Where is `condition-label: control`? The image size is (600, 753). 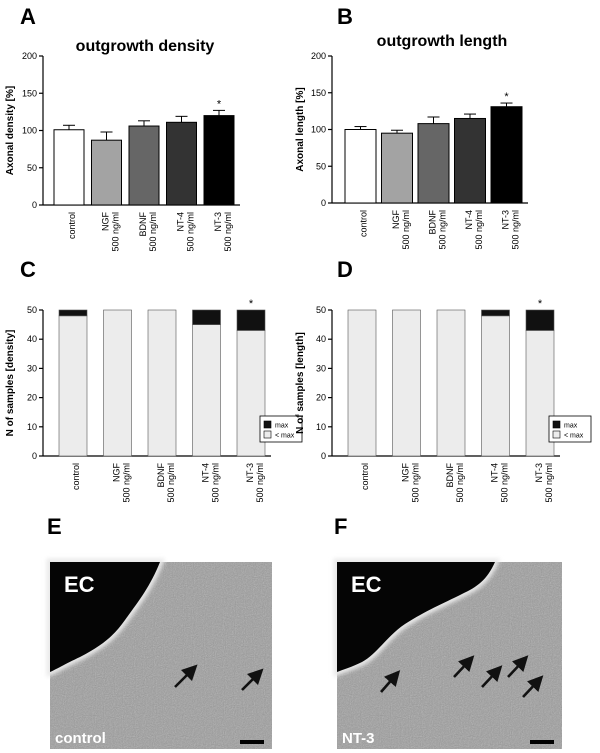 condition-label: control is located at coordinates (80, 738).